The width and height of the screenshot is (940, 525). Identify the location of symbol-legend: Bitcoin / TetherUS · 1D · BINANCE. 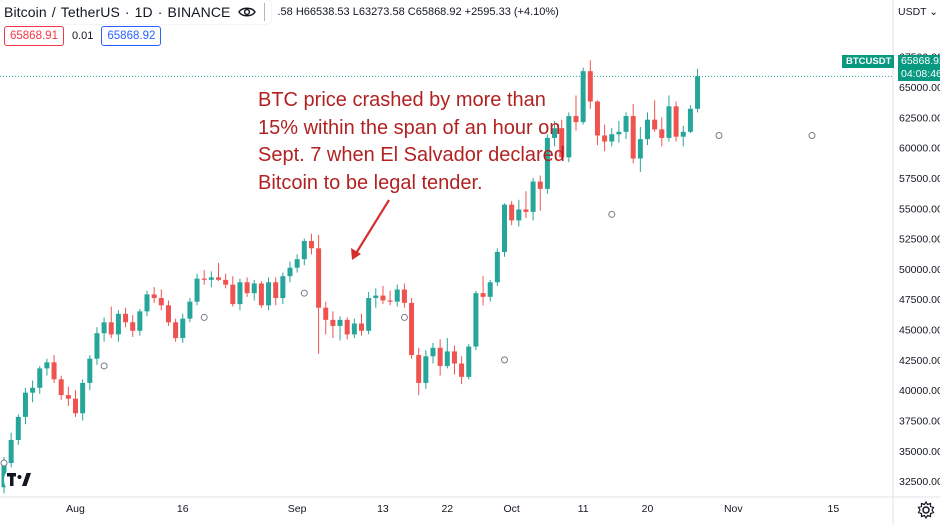
(136, 12).